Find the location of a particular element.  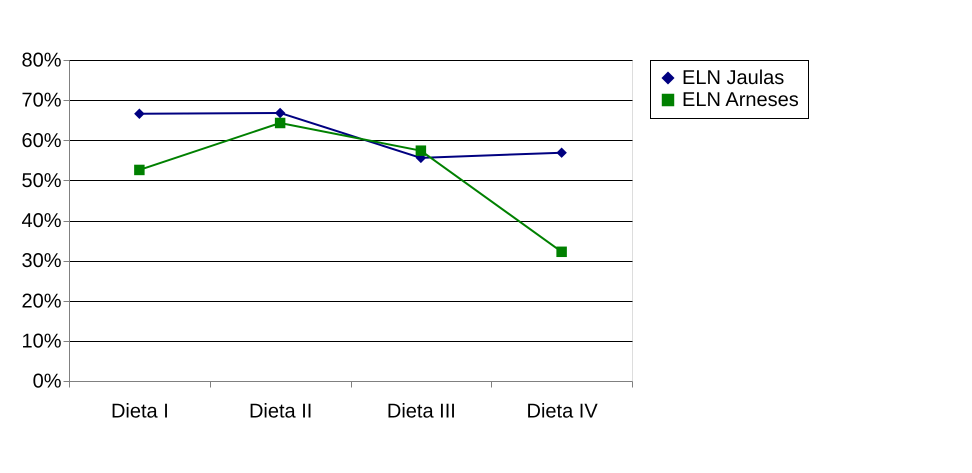

y-tick-label: 30% is located at coordinates (41, 261).